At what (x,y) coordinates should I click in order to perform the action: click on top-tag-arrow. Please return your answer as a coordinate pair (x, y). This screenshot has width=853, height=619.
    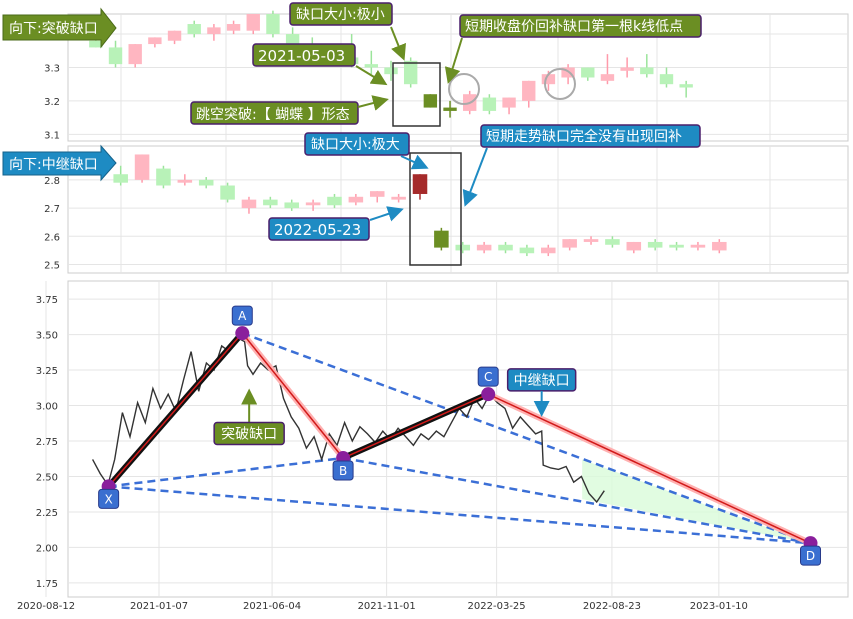
    Looking at the image, I should click on (59, 28).